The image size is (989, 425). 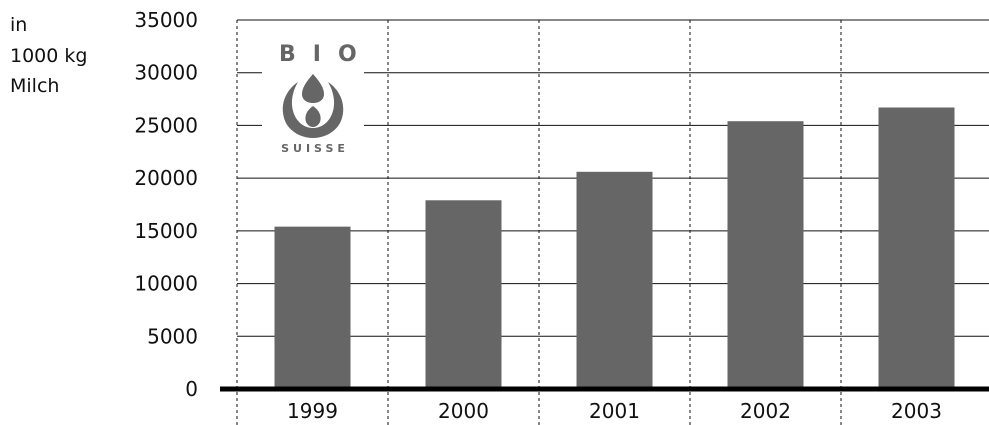 What do you see at coordinates (916, 411) in the screenshot?
I see `x-tick-label-2003: 2003` at bounding box center [916, 411].